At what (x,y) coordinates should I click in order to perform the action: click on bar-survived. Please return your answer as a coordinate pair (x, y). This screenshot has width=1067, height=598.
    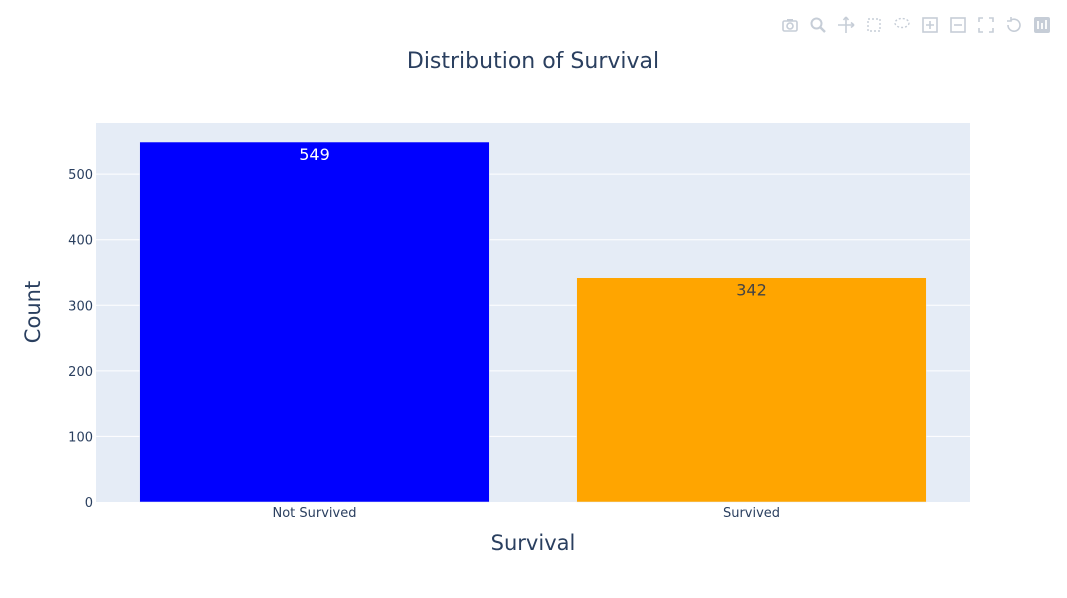
    Looking at the image, I should click on (751, 390).